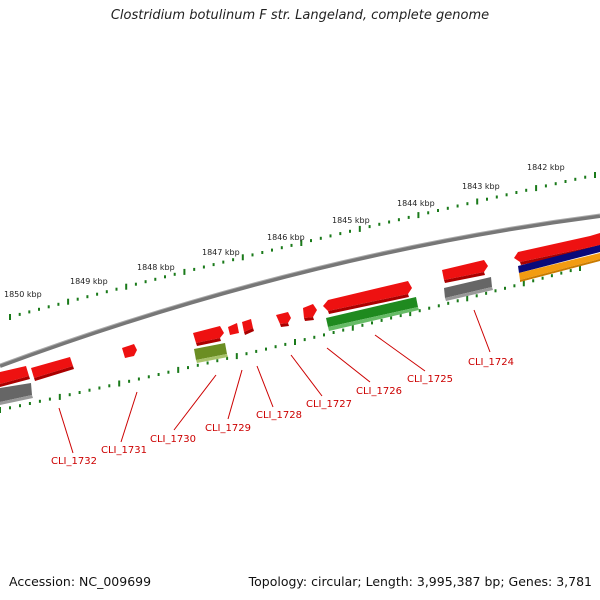 The image size is (600, 600). Describe the element at coordinates (481, 186) in the screenshot. I see `scale-label-1843: 1843 kbp` at that location.